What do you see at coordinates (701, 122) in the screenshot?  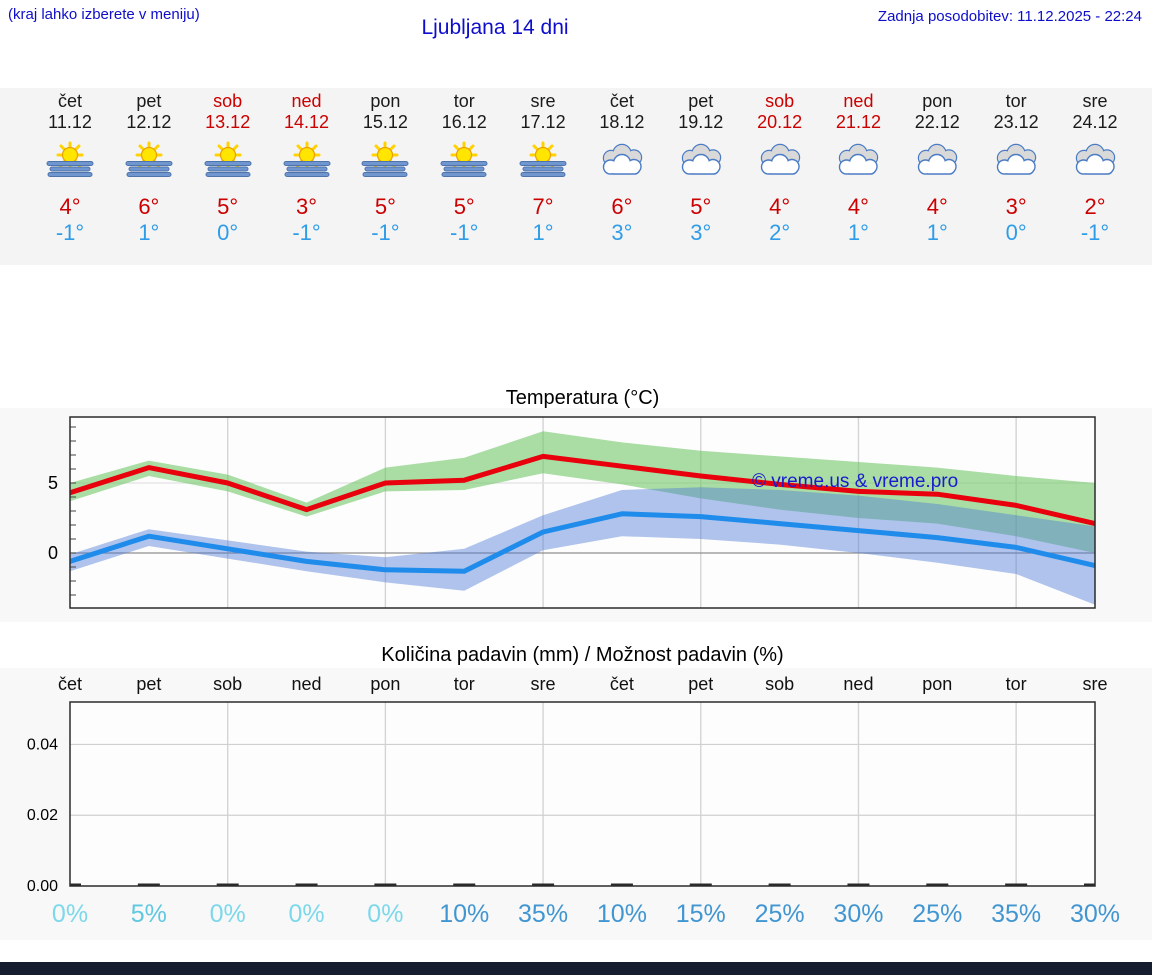 I see `day-date-label: 19.12` at bounding box center [701, 122].